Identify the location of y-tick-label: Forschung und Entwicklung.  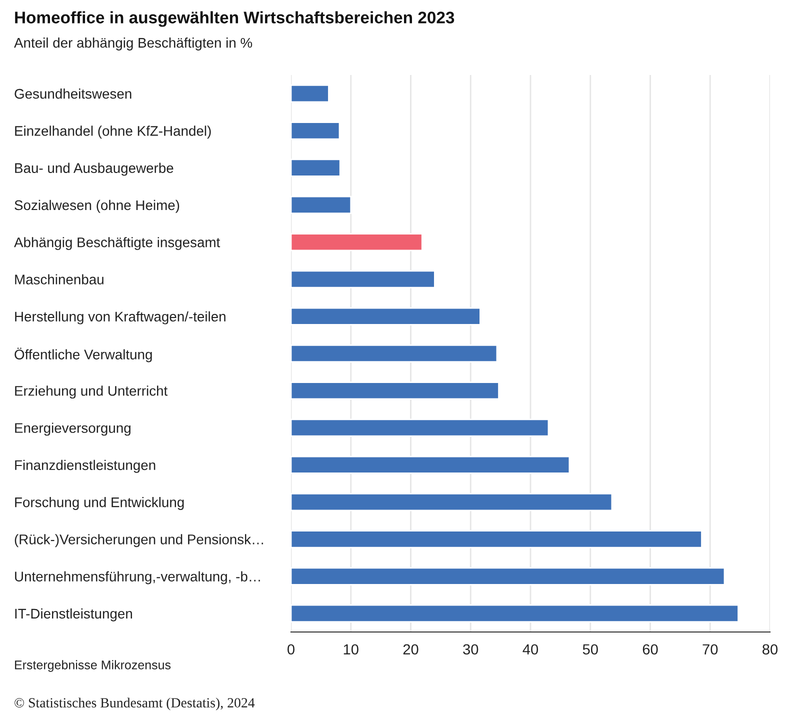
(99, 503).